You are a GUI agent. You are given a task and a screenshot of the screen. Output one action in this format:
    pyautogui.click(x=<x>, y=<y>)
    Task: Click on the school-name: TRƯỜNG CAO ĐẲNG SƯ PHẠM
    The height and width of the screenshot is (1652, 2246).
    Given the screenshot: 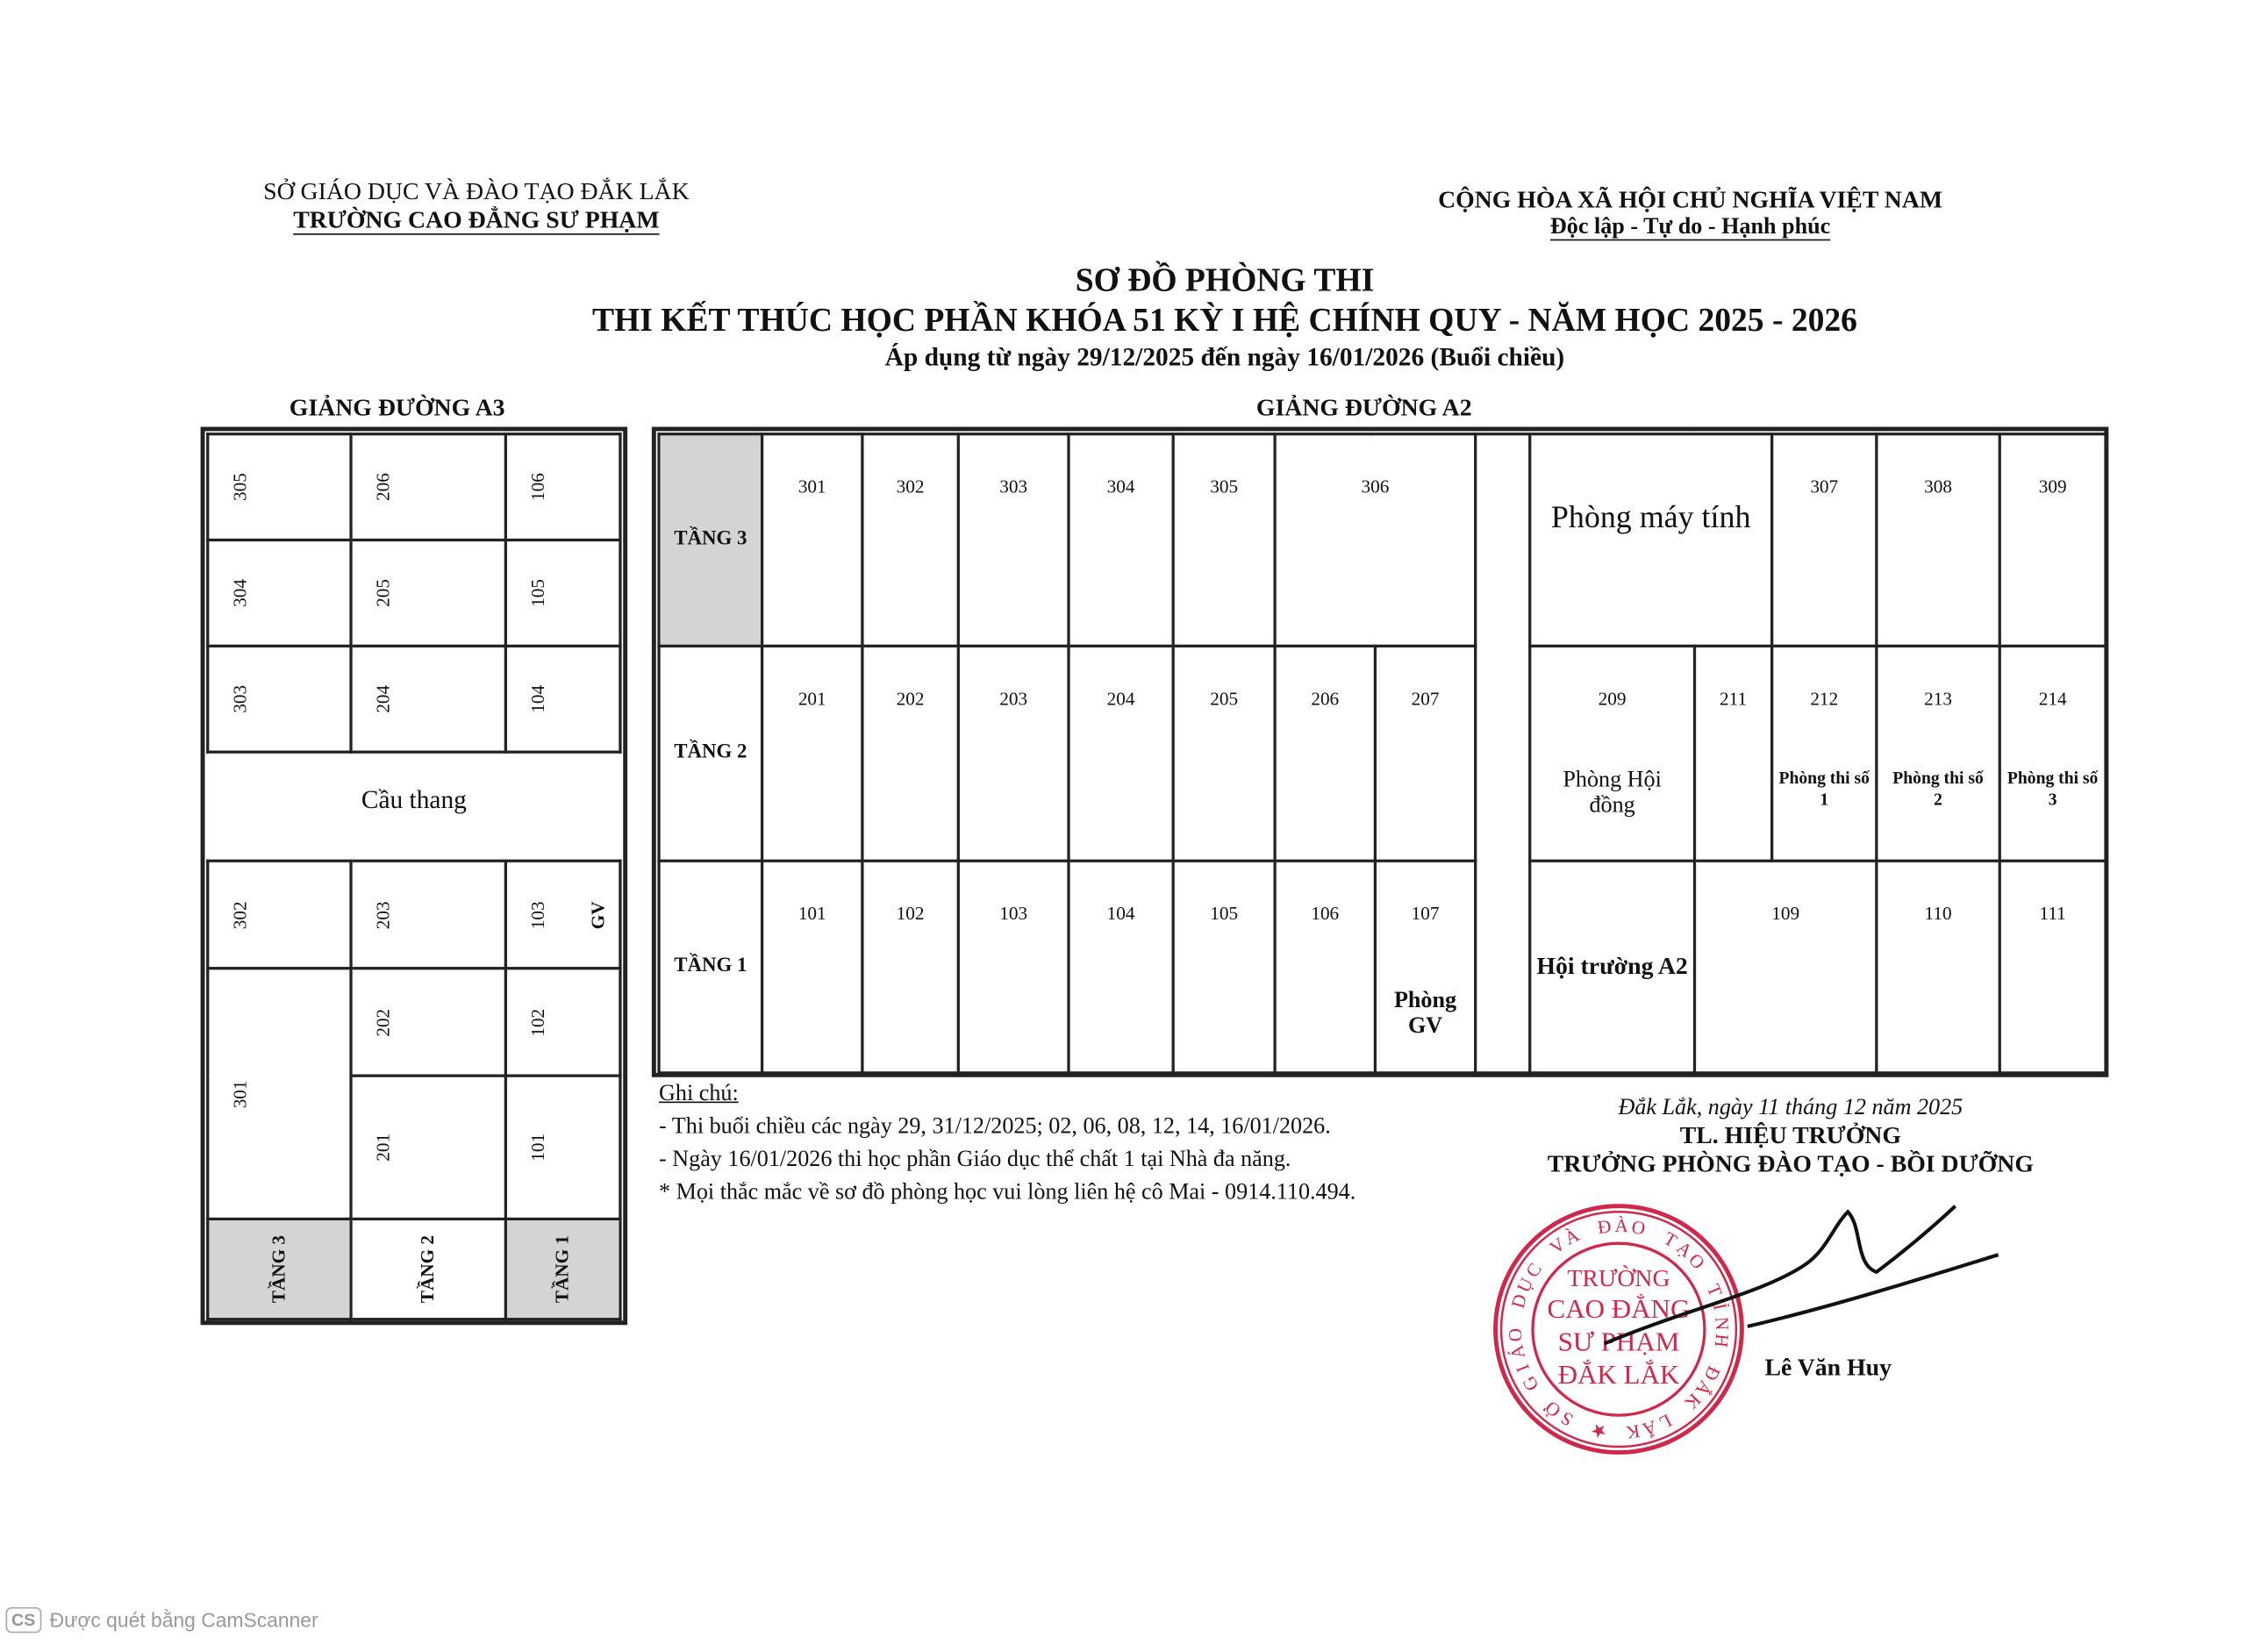 What is the action you would take?
    pyautogui.click(x=476, y=220)
    